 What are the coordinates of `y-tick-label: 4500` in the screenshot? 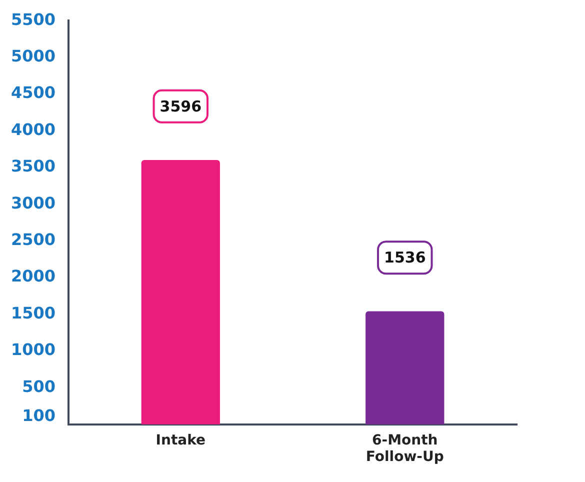 It's located at (33, 92).